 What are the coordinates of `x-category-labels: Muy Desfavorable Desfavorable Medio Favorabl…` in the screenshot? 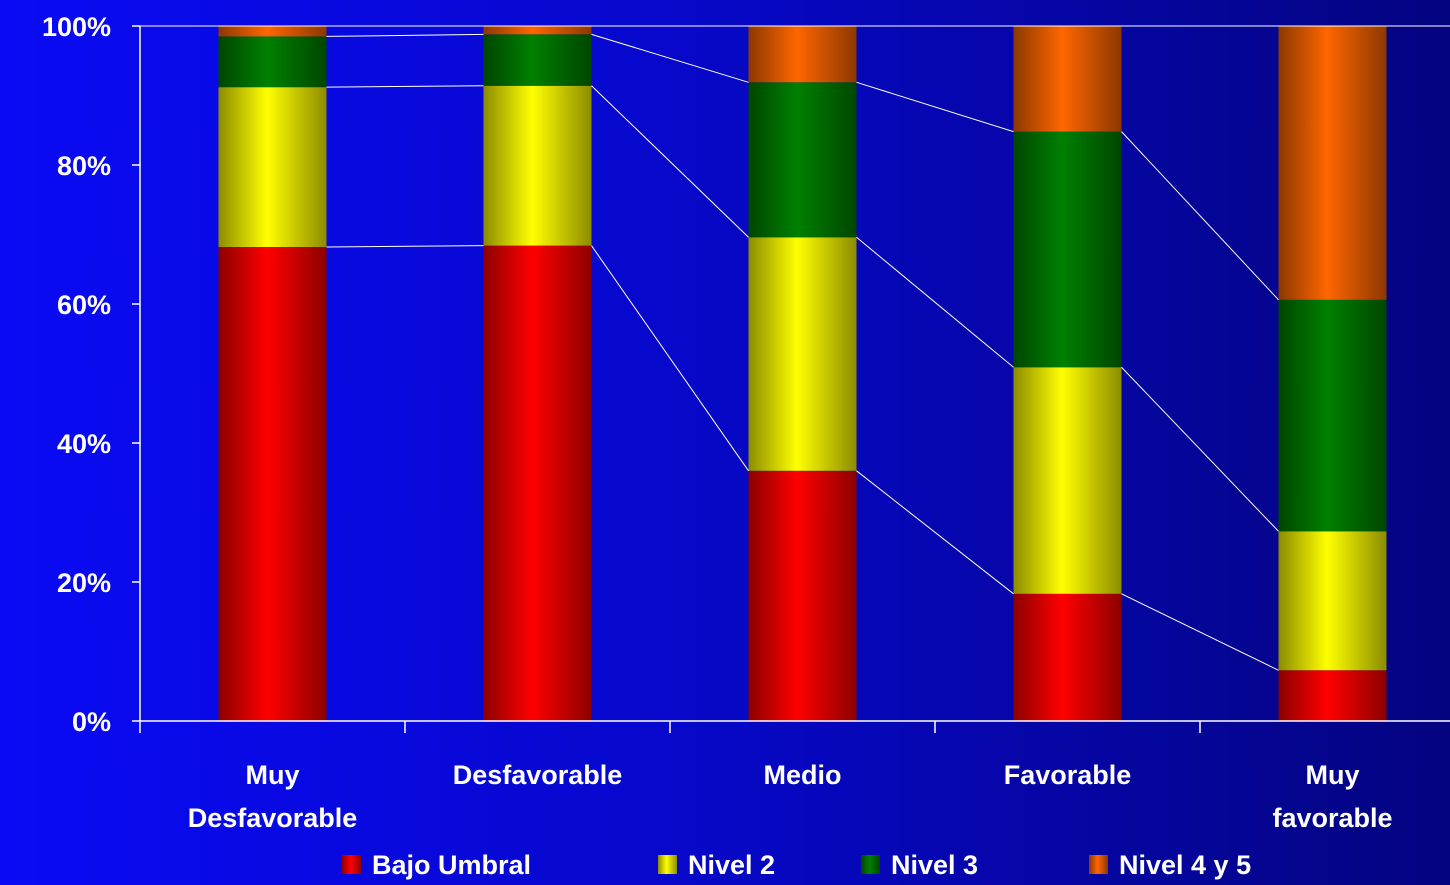 It's located at (766, 777).